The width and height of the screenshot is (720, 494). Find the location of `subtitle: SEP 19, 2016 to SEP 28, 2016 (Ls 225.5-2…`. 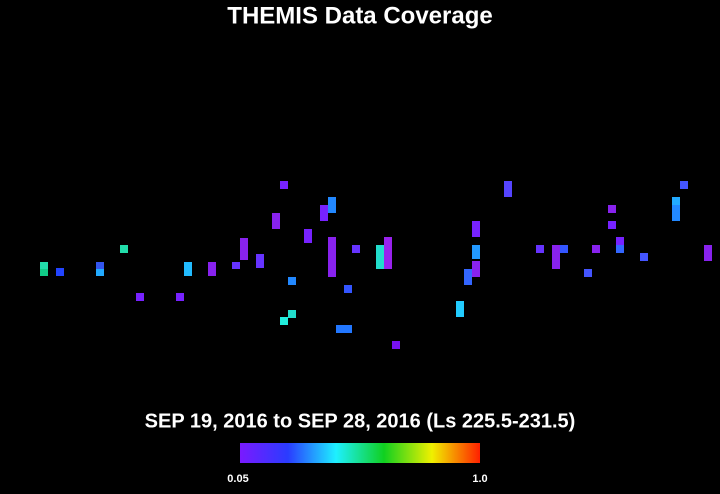

subtitle: SEP 19, 2016 to SEP 28, 2016 (Ls 225.5-2… is located at coordinates (360, 421).